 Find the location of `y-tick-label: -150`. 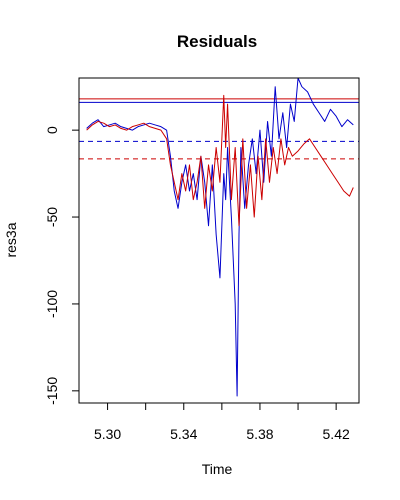

y-tick-label: -150 is located at coordinates (52, 391).